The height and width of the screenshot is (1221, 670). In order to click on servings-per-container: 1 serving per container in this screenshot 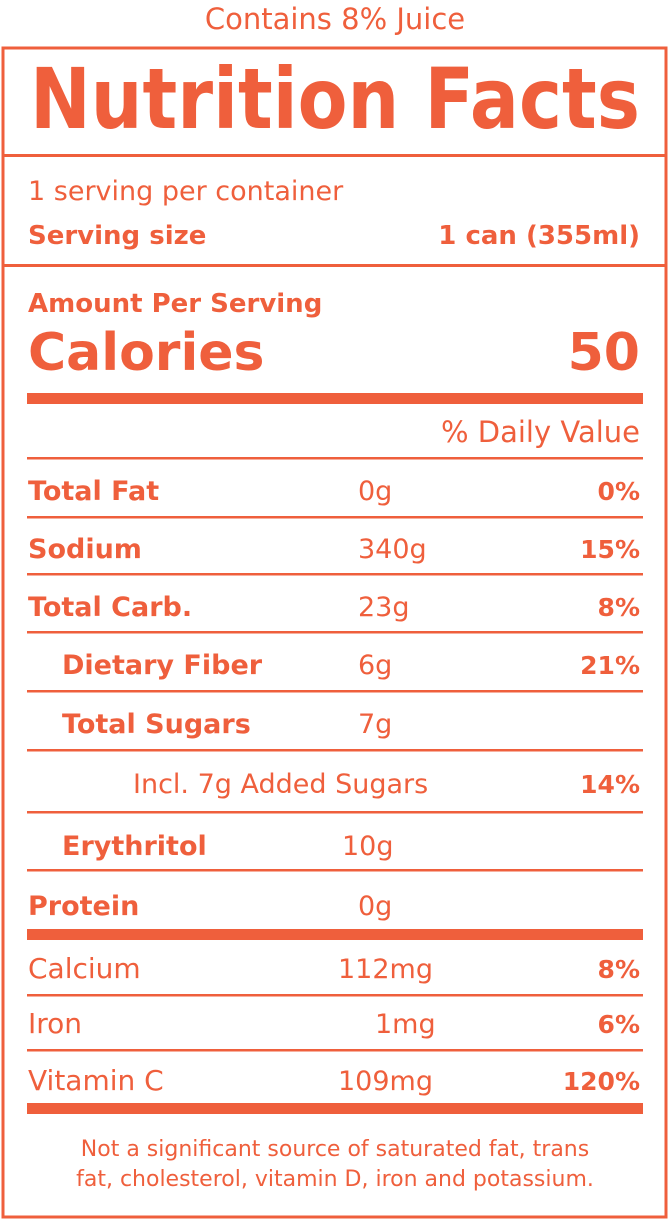, I will do `click(186, 191)`.